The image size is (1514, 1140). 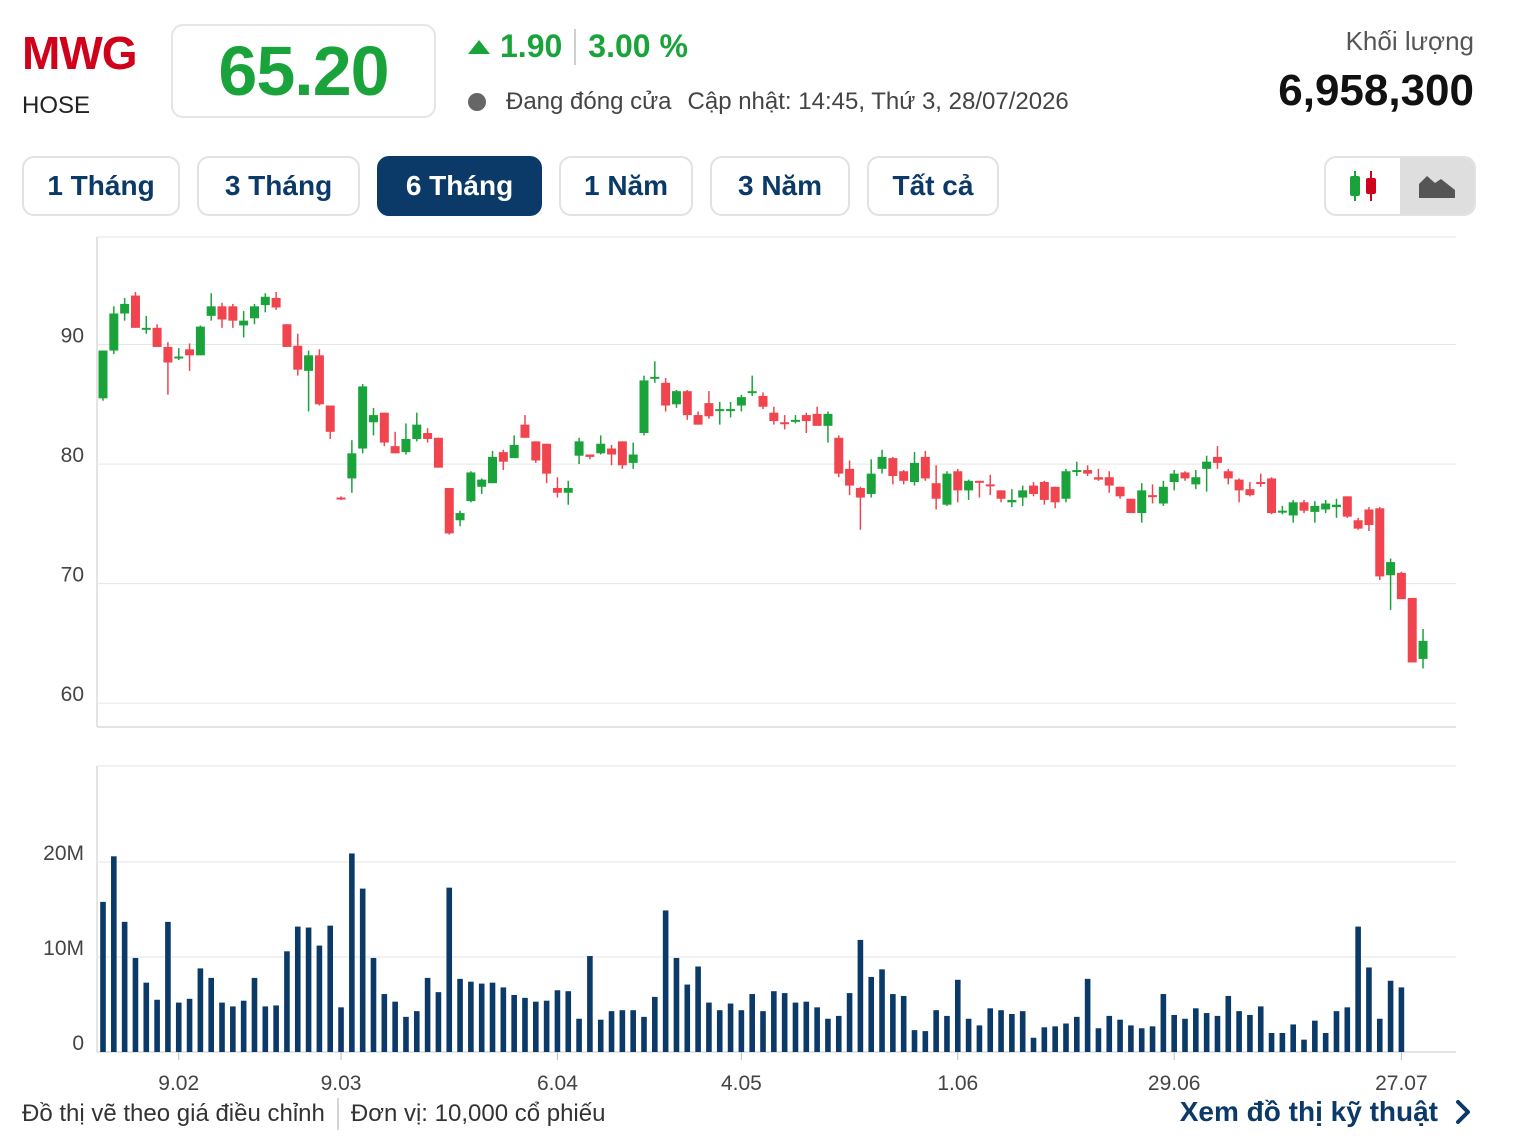 What do you see at coordinates (1437, 186) in the screenshot?
I see `area-toggle-button` at bounding box center [1437, 186].